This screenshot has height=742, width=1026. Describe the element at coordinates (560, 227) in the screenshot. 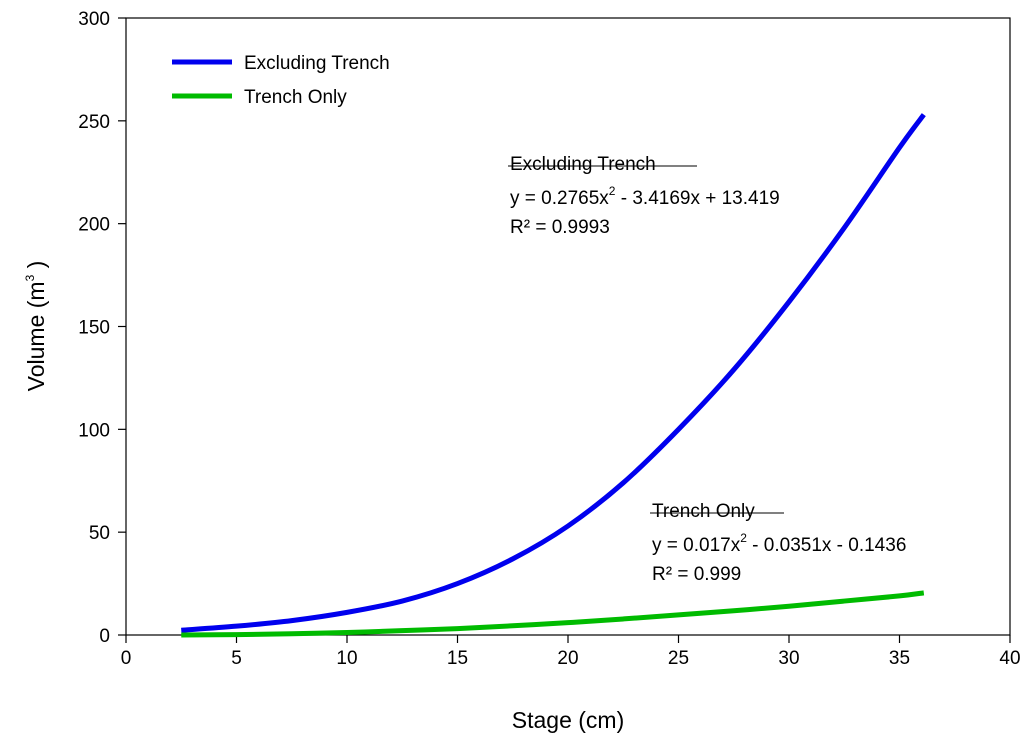

I see `annotation-r2-excluding-trench: R² = 0.9993` at that location.